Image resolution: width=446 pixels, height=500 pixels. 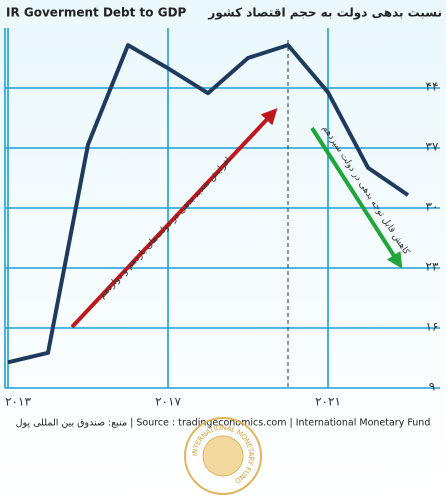 What do you see at coordinates (356, 197) in the screenshot?
I see `arrow-down` at bounding box center [356, 197].